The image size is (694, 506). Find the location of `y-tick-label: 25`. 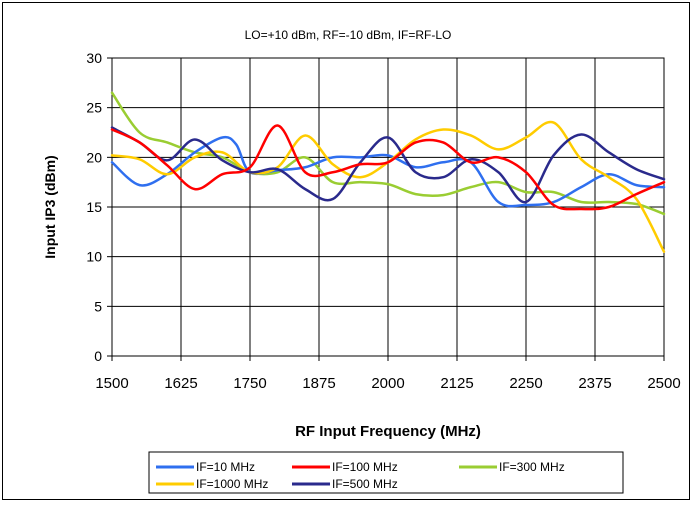

y-tick-label: 25 is located at coordinates (94, 108).